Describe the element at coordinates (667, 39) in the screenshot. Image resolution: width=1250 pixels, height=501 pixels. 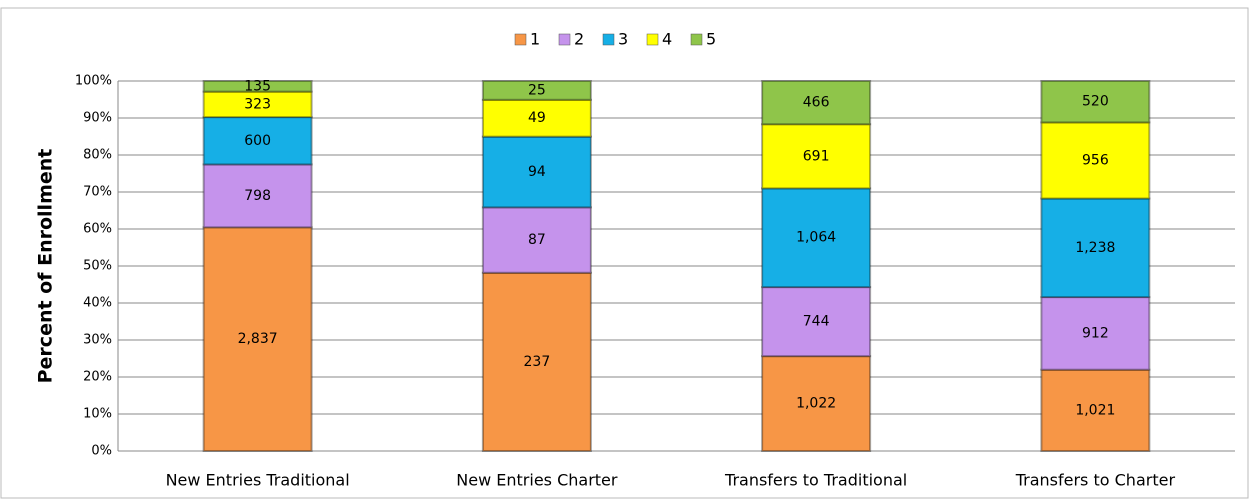
I see `legend-label: 4` at that location.